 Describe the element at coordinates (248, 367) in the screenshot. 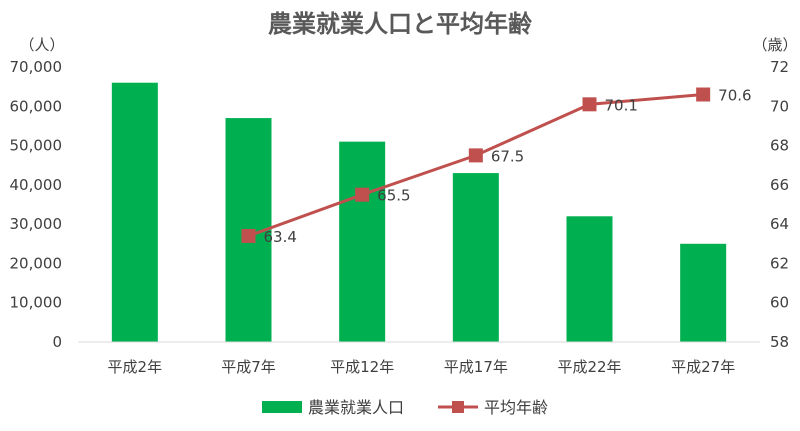

I see `x-tick-label: 平成7年` at that location.